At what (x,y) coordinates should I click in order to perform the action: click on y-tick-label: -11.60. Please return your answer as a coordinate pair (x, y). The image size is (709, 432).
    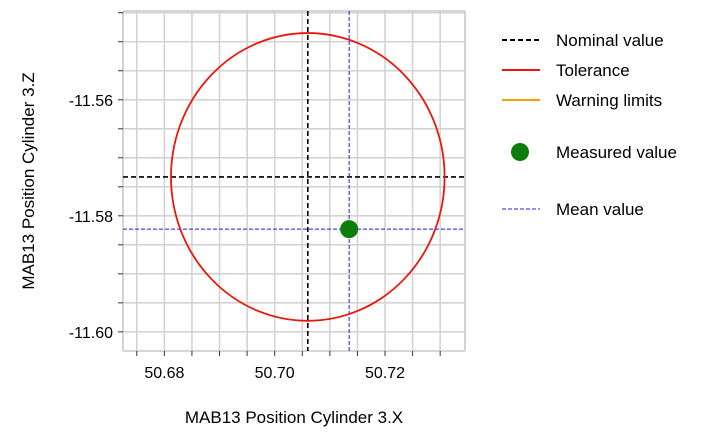
    Looking at the image, I should click on (91, 333).